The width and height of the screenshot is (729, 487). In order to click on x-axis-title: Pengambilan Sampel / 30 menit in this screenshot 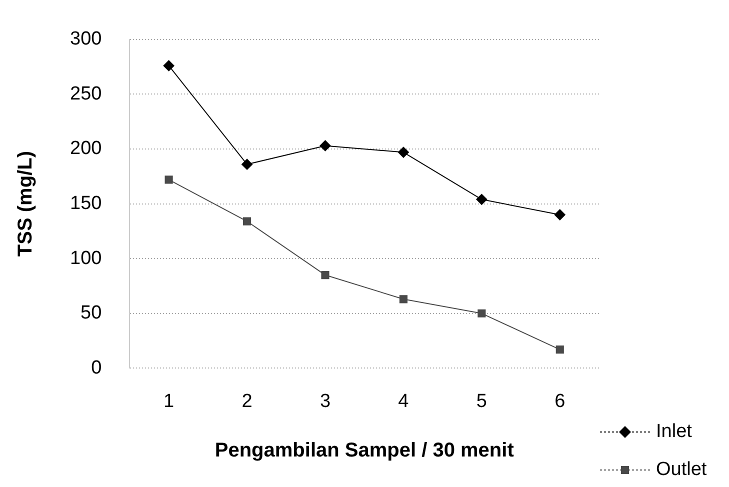, I will do `click(364, 451)`.